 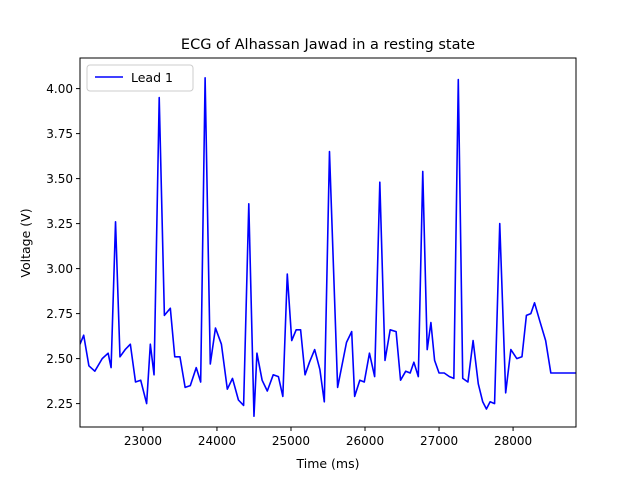 I want to click on legend-label: Lead 1, so click(x=152, y=77).